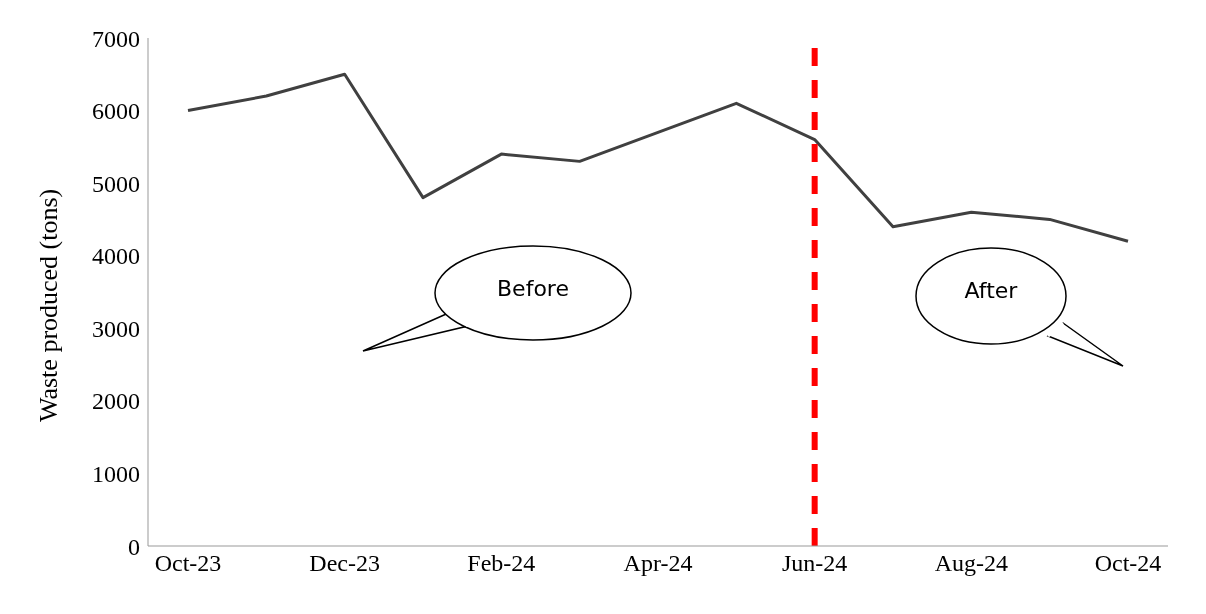 This screenshot has height=614, width=1206. What do you see at coordinates (116, 473) in the screenshot?
I see `y-tick-label: 1000` at bounding box center [116, 473].